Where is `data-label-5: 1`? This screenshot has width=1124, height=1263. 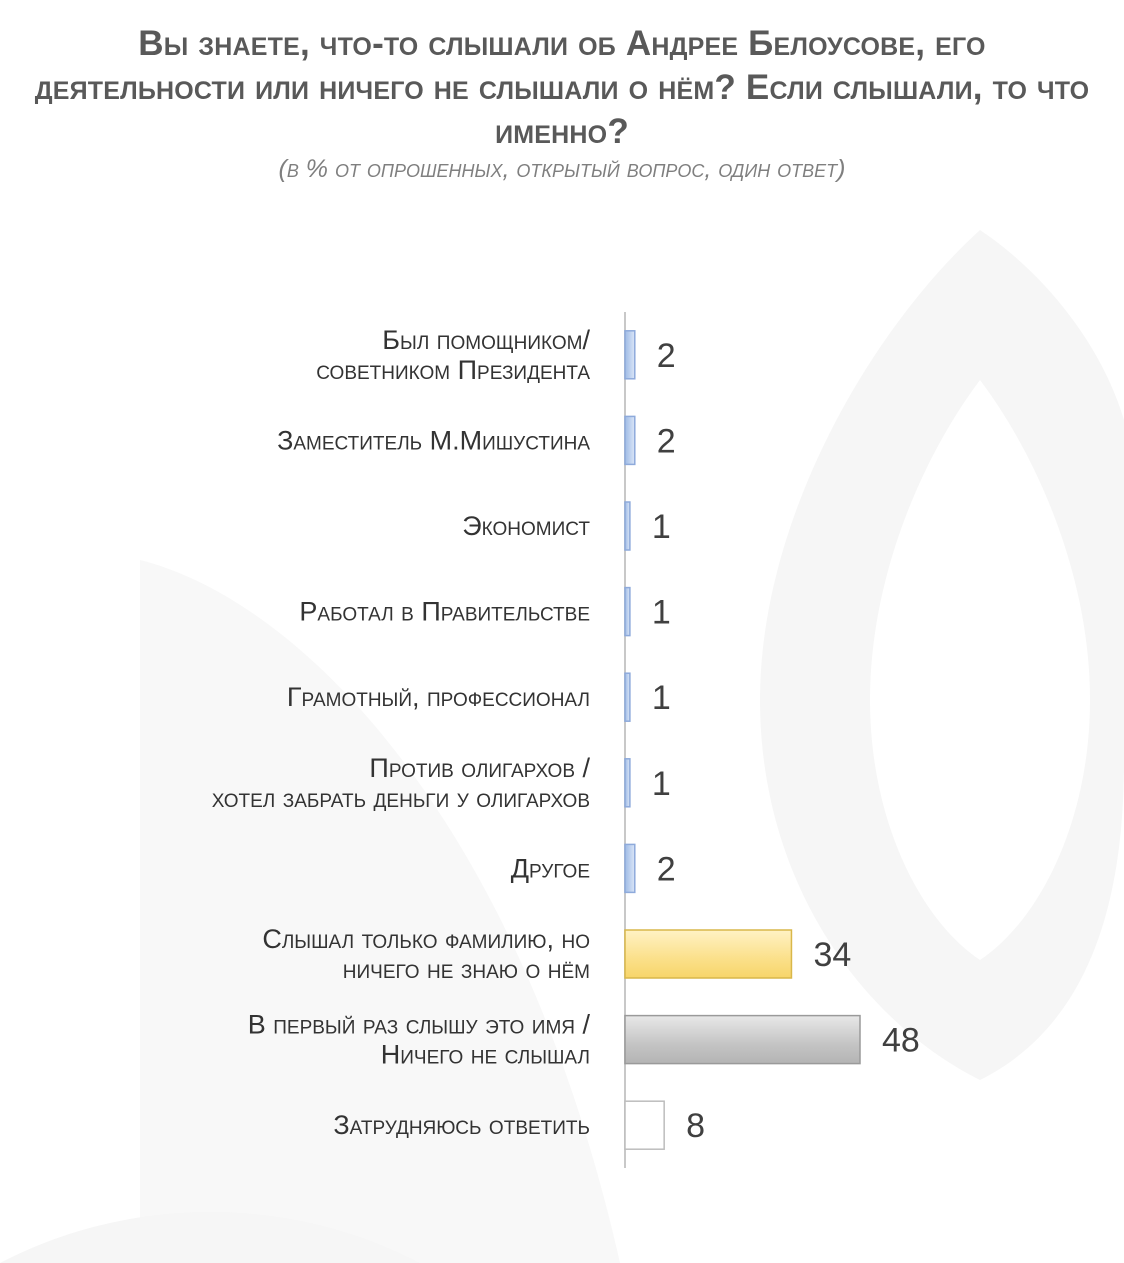 data-label-5: 1 is located at coordinates (661, 784).